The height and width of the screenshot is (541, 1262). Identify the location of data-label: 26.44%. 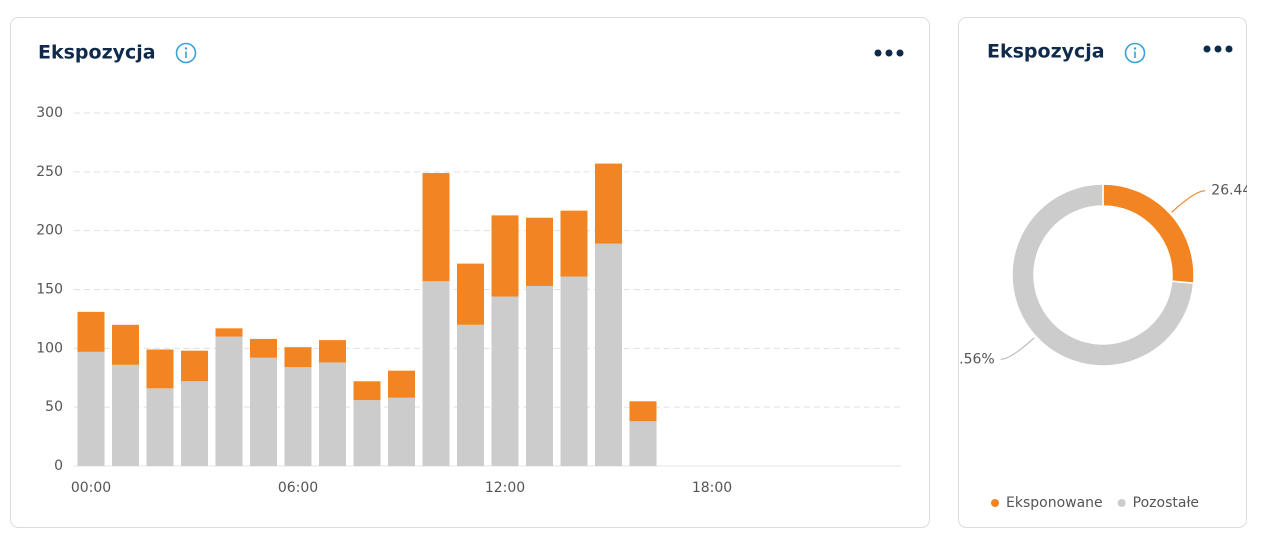
(1236, 191).